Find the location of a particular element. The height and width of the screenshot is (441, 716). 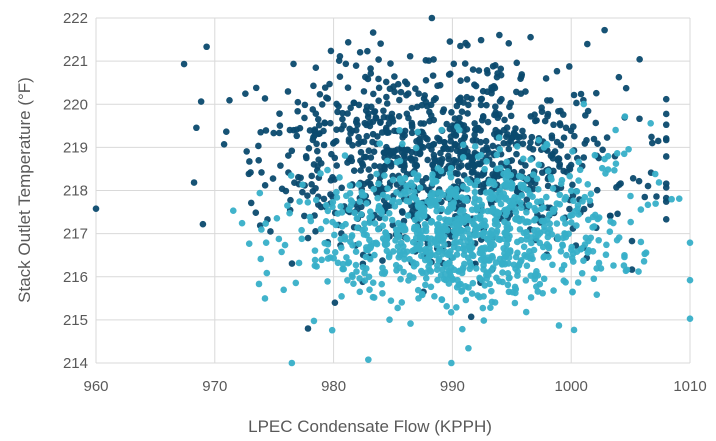

y-tick-label: 214 is located at coordinates (75, 363).